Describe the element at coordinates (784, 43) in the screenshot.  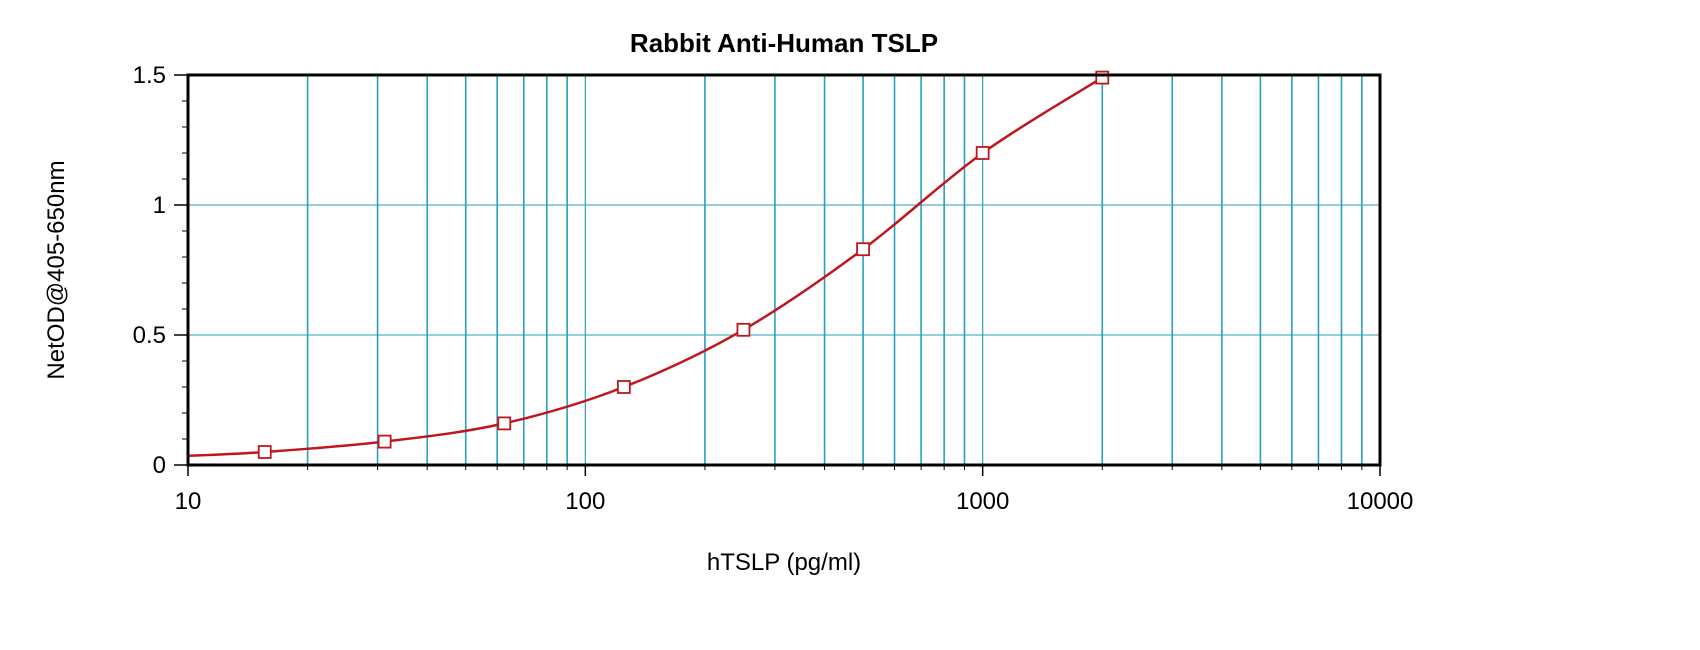
I see `chart-title: Rabbit Anti-Human TSLP` at that location.